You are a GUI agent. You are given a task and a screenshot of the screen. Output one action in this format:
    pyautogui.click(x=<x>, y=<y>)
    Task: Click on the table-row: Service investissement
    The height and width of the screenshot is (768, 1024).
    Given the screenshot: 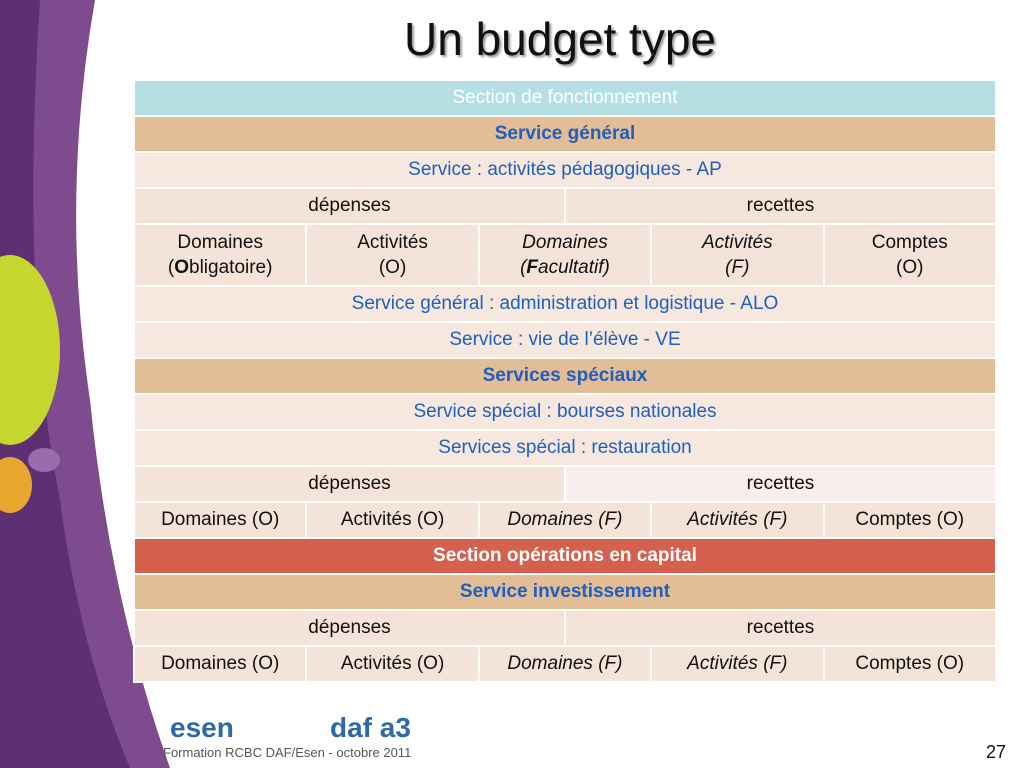 What is the action you would take?
    pyautogui.click(x=565, y=592)
    